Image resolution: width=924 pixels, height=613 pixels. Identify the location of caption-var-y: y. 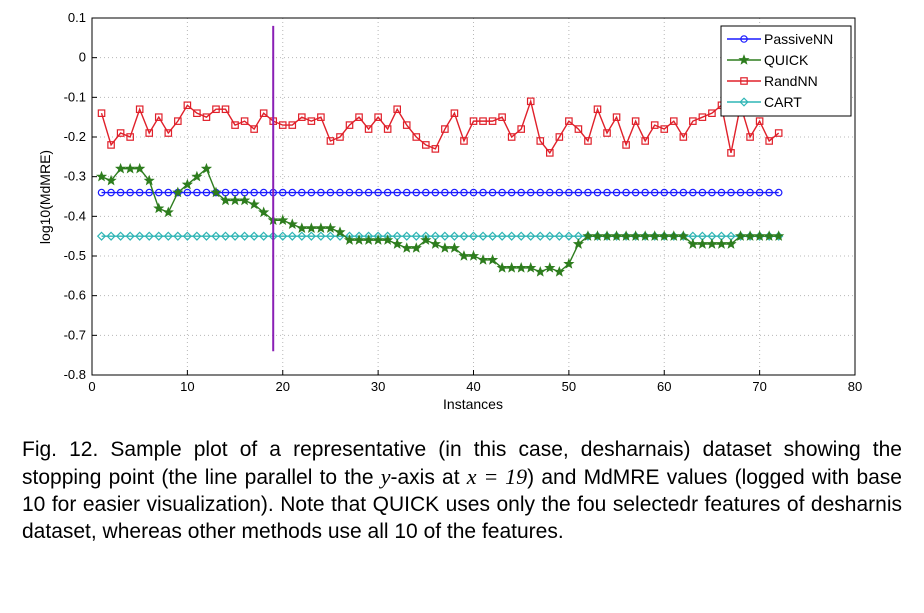
(385, 476).